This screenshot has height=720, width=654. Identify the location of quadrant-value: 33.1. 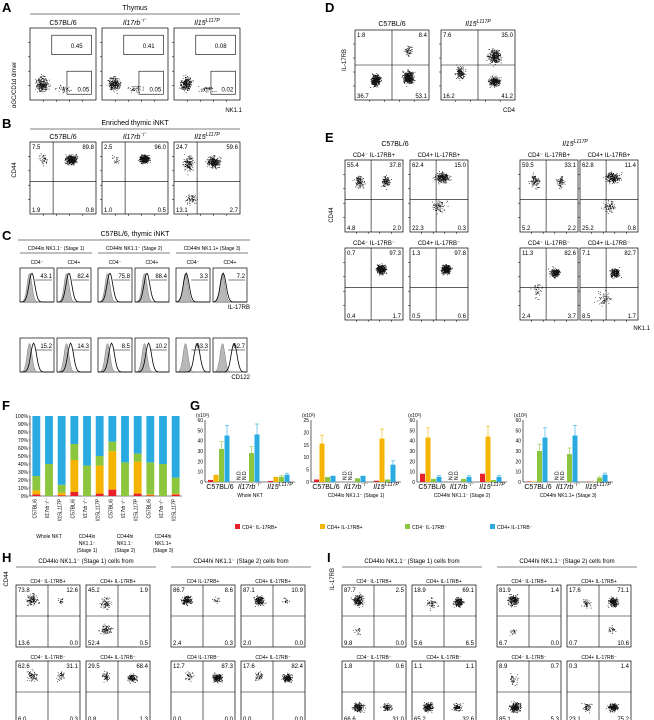
(570, 166).